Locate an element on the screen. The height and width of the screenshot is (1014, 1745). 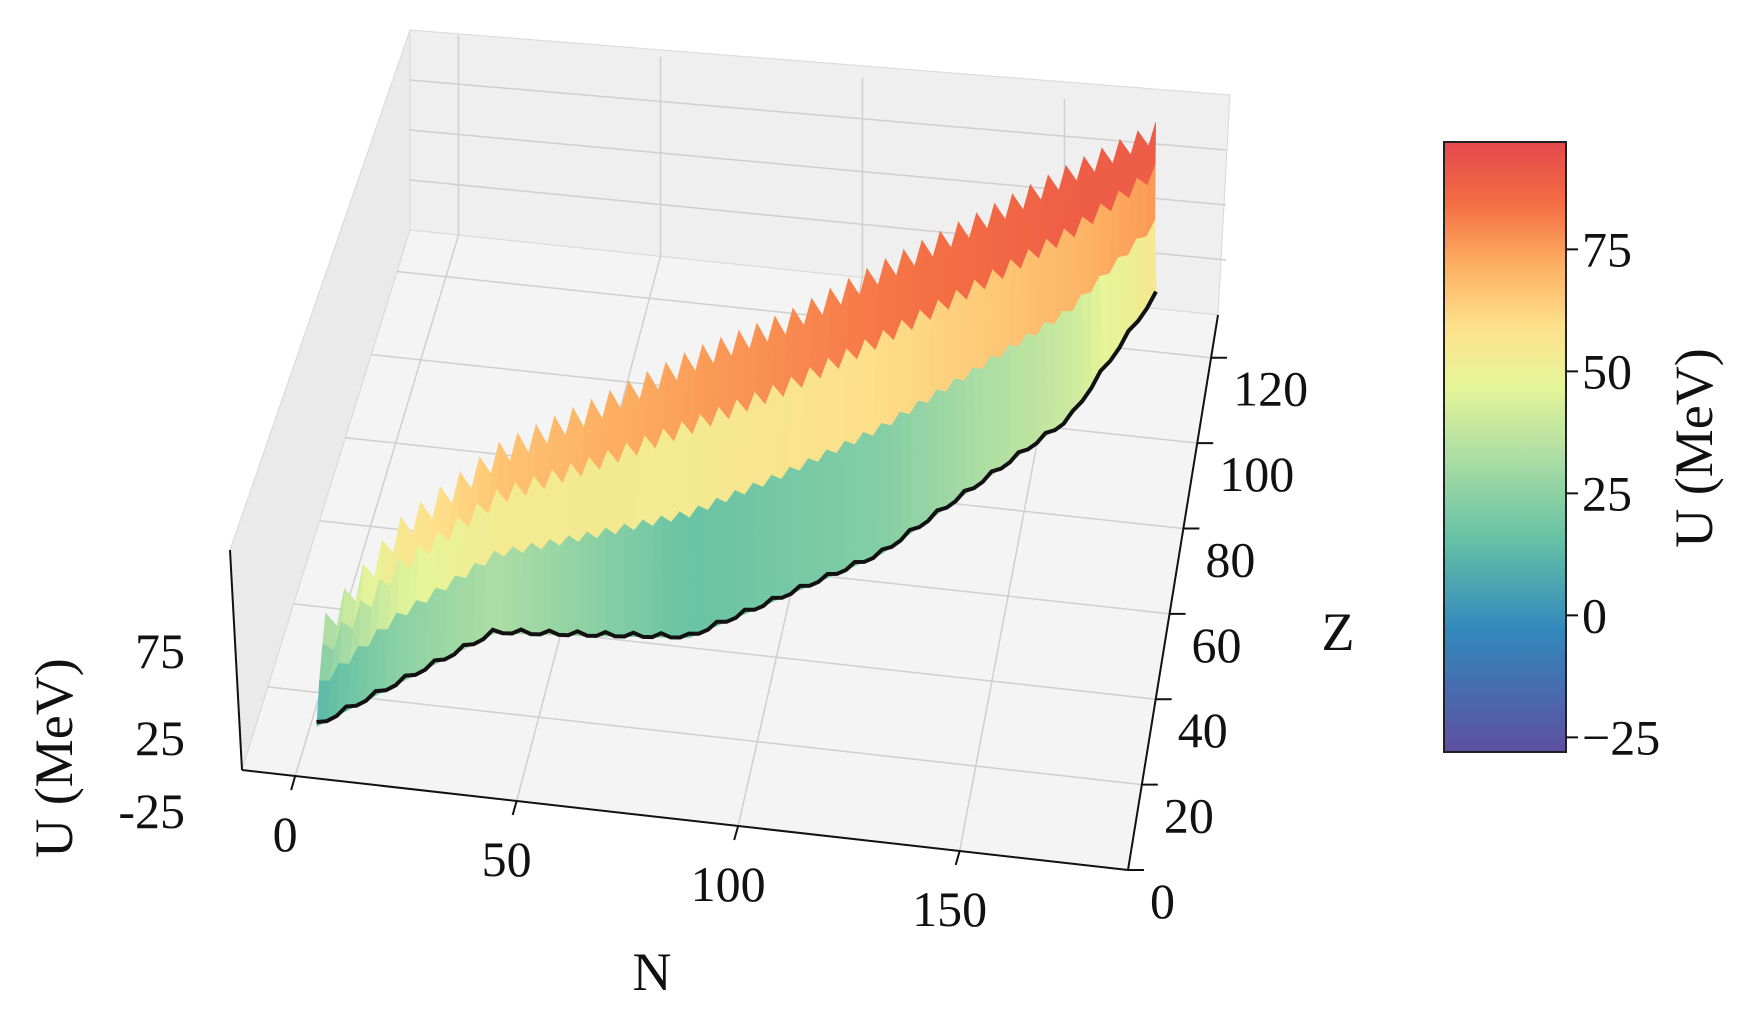
x-tick-label: 100 is located at coordinates (728, 884).